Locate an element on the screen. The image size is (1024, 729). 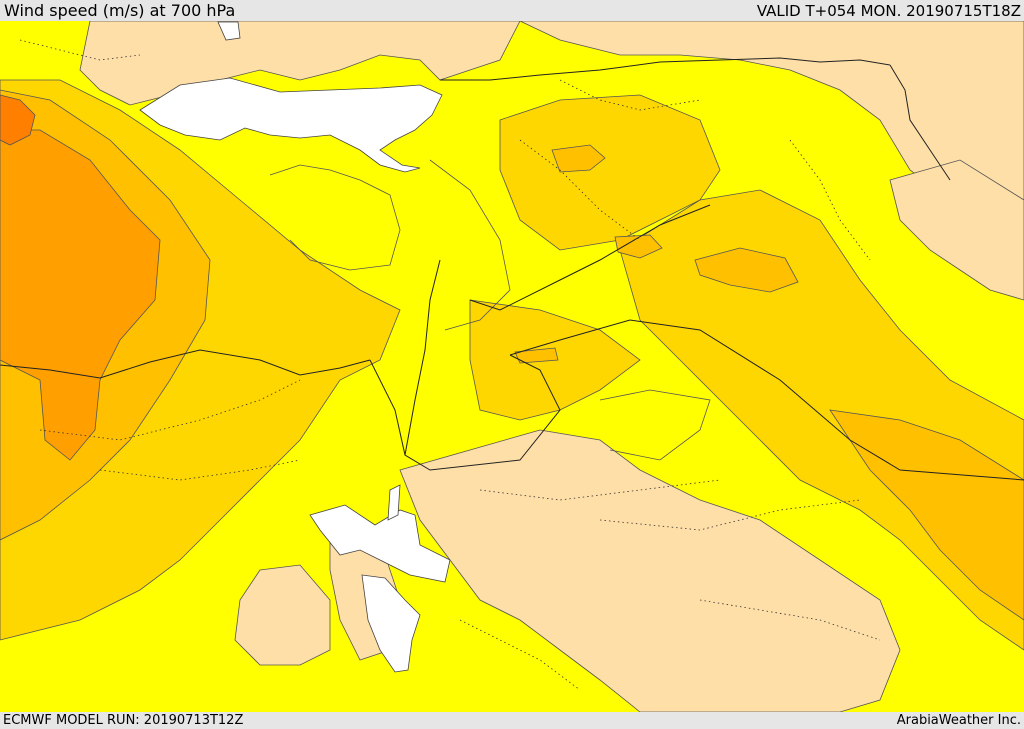
sea-red-sea-south is located at coordinates (391, 623).